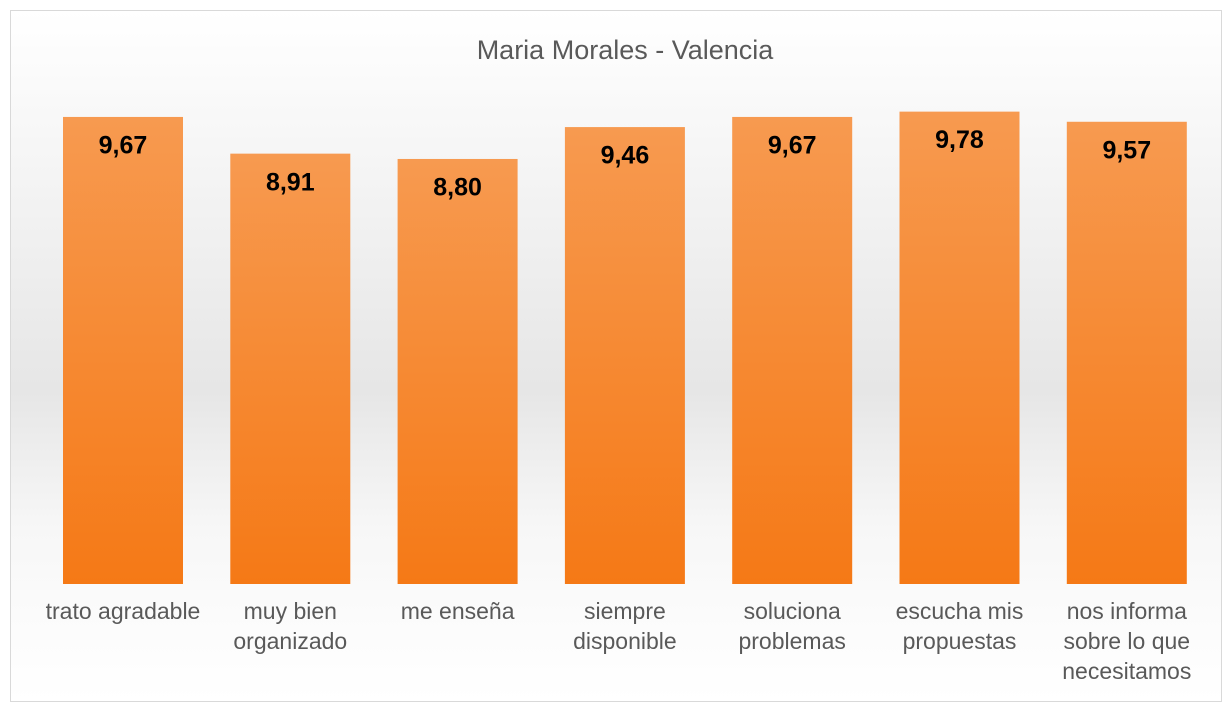 The width and height of the screenshot is (1231, 712). I want to click on x-tick-label: muy bien organizado, so click(290, 626).